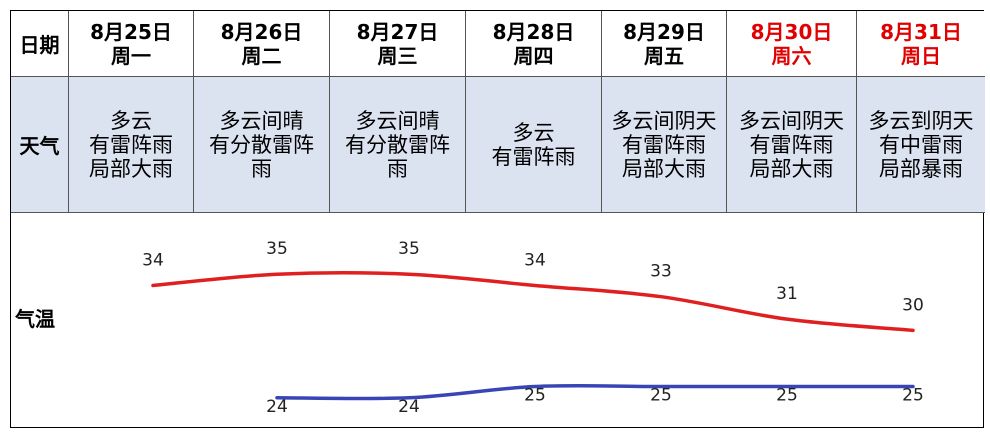 This screenshot has width=990, height=434. What do you see at coordinates (787, 294) in the screenshot?
I see `temperature-data-label: 31` at bounding box center [787, 294].